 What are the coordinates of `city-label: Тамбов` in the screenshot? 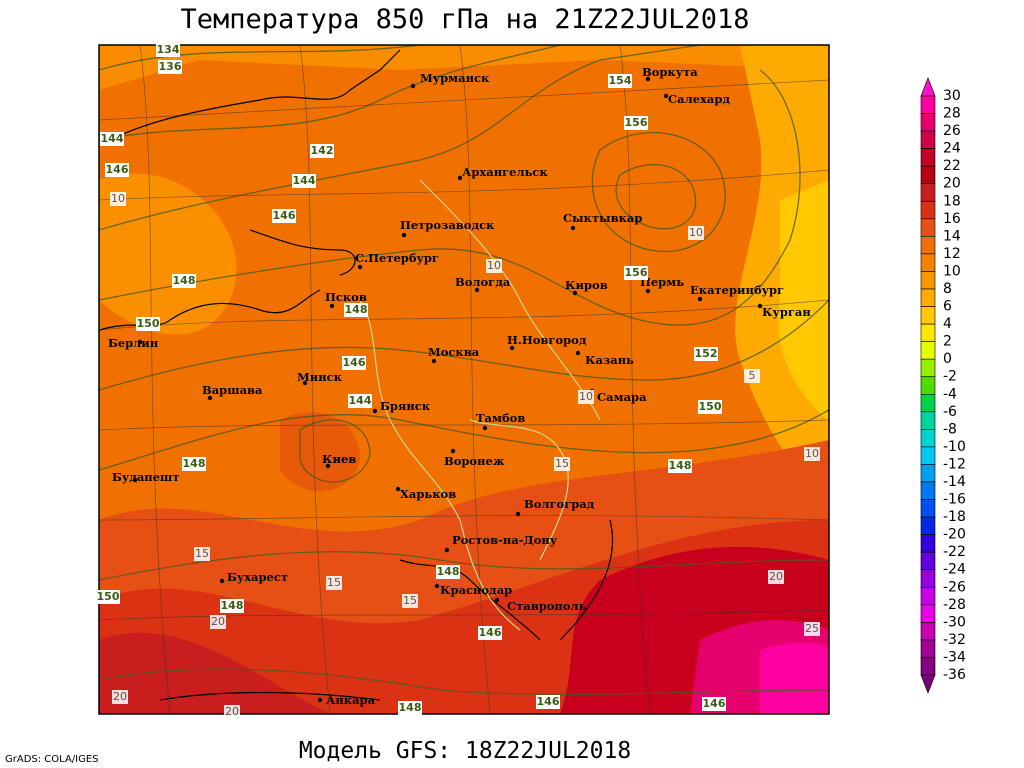 It's located at (500, 418).